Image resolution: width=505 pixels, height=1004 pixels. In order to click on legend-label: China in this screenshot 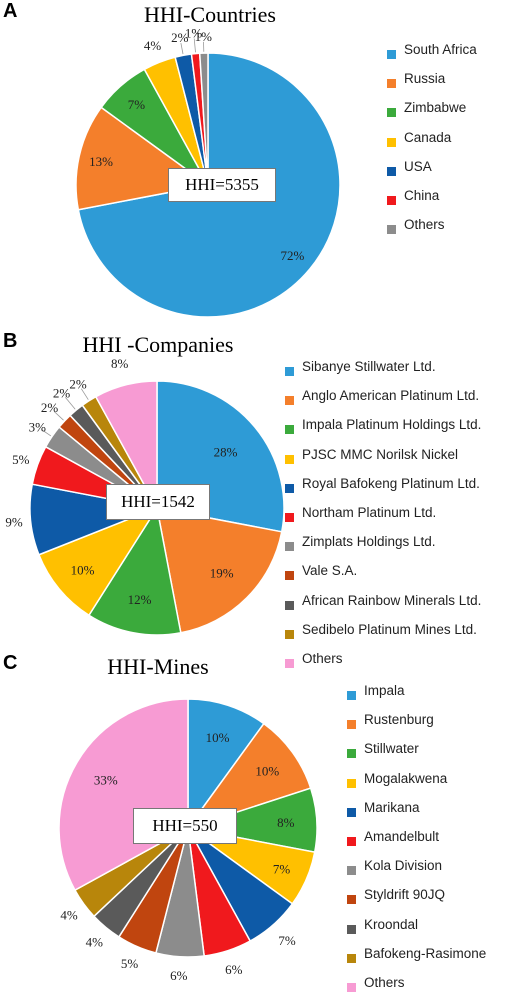, I will do `click(421, 195)`.